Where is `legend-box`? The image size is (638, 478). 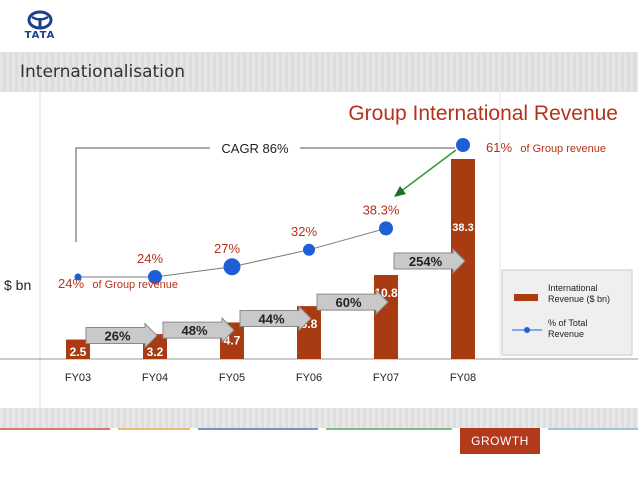
legend-box is located at coordinates (567, 312).